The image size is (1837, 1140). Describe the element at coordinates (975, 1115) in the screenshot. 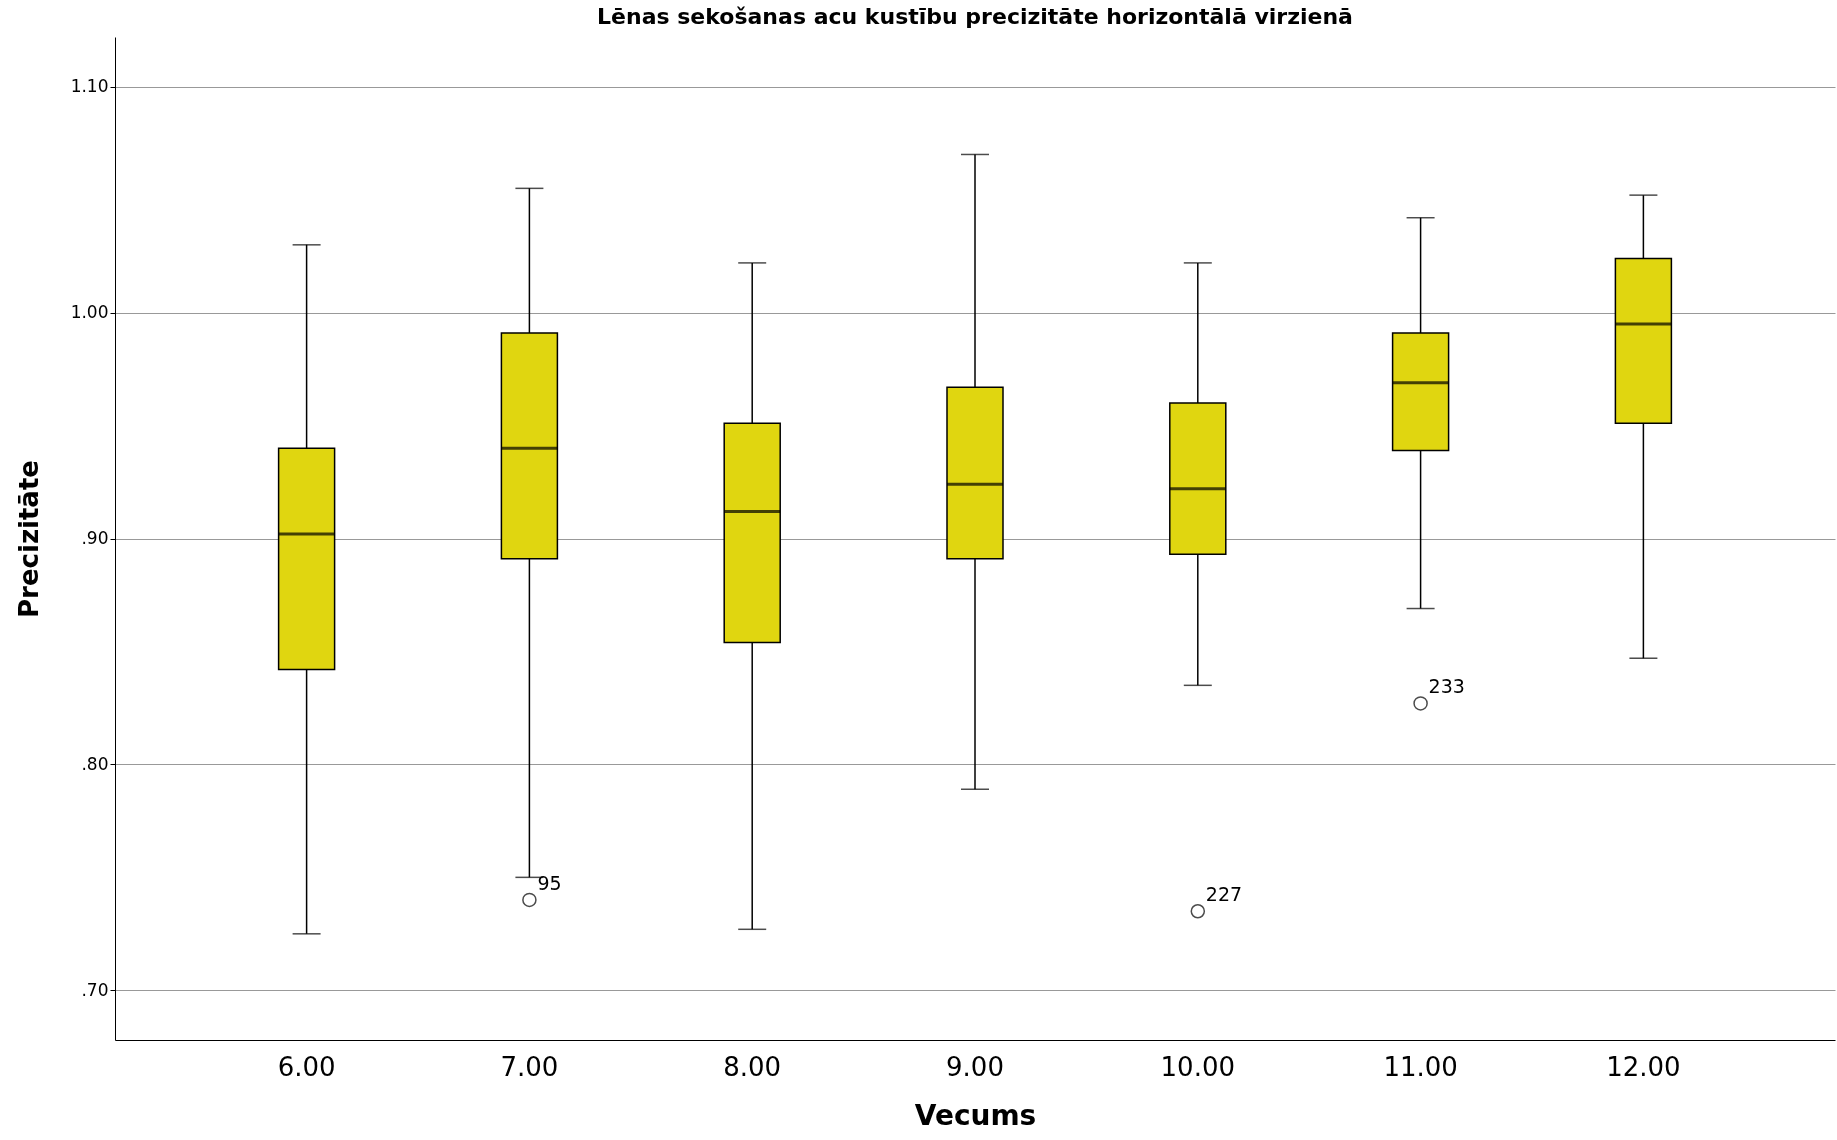

I see `x-axis-title: Vecums` at that location.